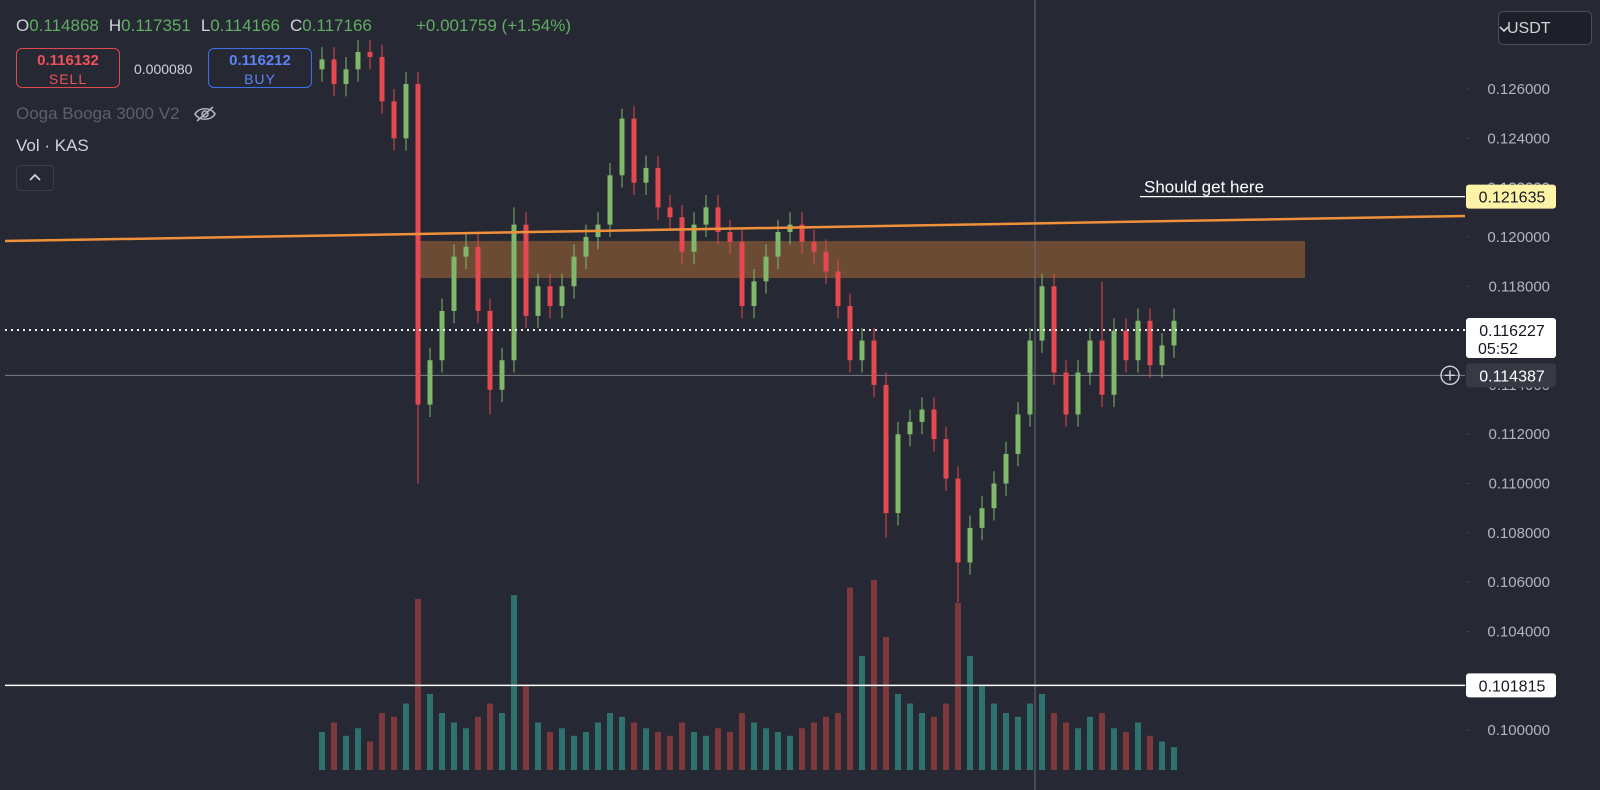 This screenshot has width=1600, height=790. Describe the element at coordinates (1545, 28) in the screenshot. I see `currency-select: USDT` at that location.